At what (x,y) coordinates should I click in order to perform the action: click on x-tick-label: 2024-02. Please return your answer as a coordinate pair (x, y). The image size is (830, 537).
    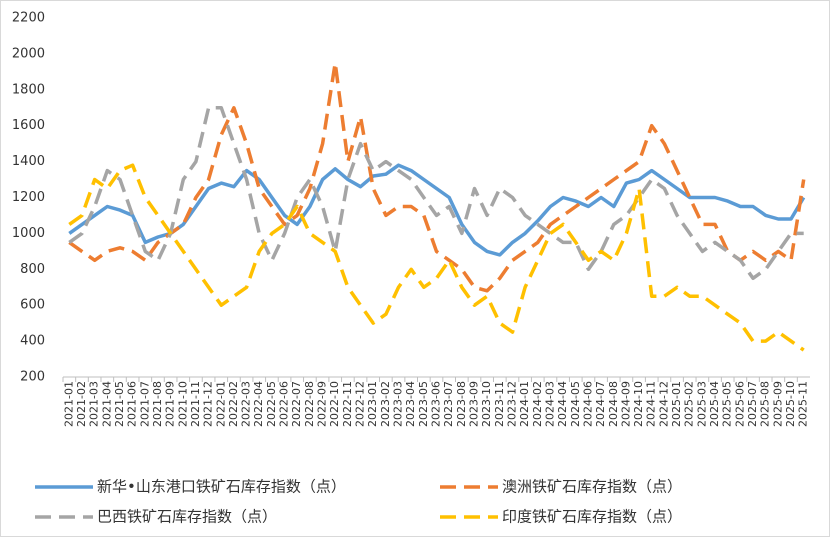
    Looking at the image, I should click on (537, 404).